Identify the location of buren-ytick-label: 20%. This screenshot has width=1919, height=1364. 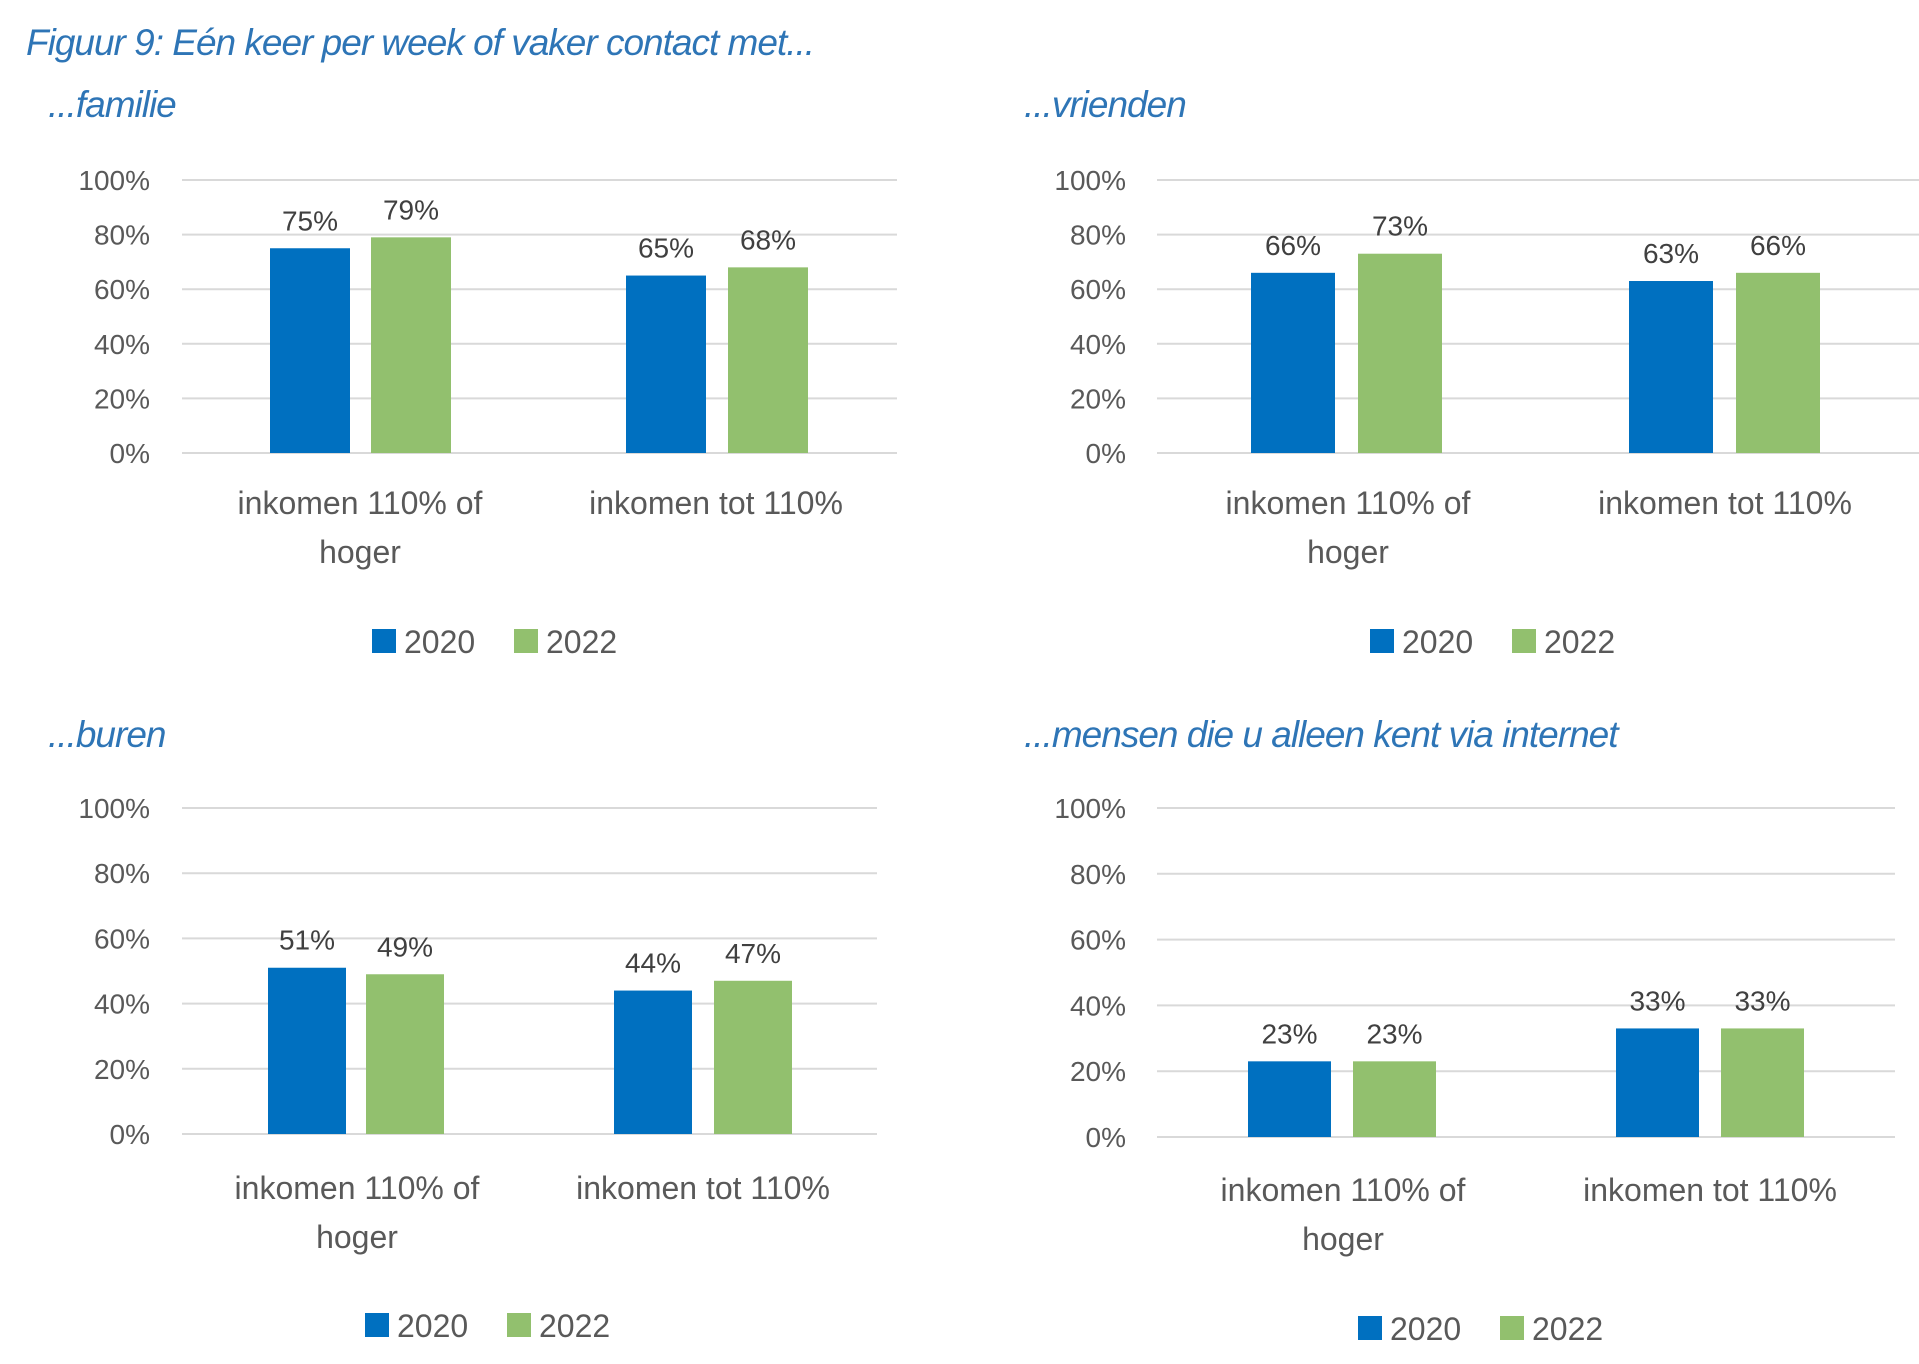
(122, 1069).